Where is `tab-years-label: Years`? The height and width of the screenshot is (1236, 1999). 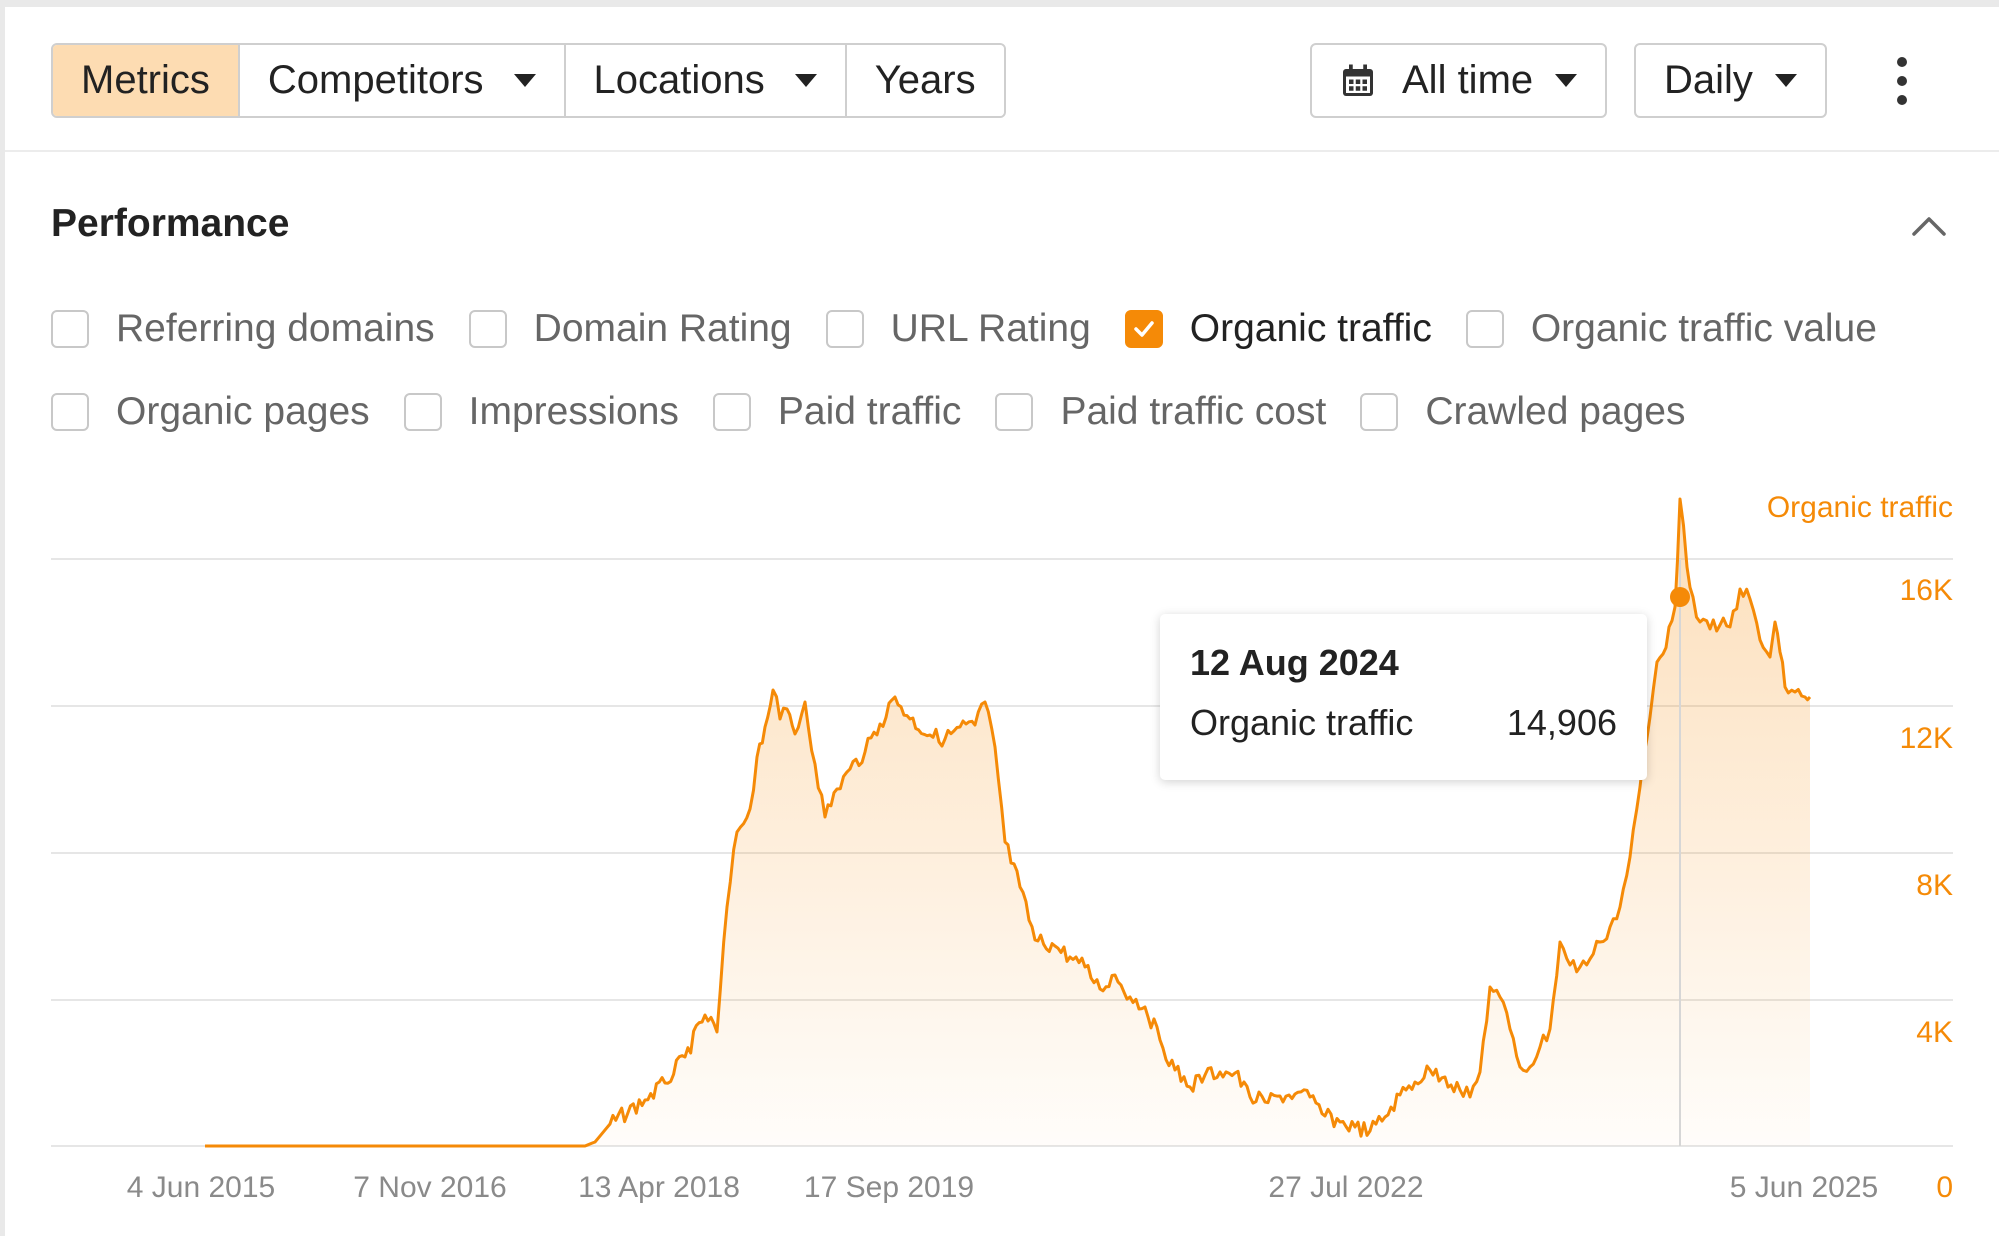 tab-years-label: Years is located at coordinates (925, 80).